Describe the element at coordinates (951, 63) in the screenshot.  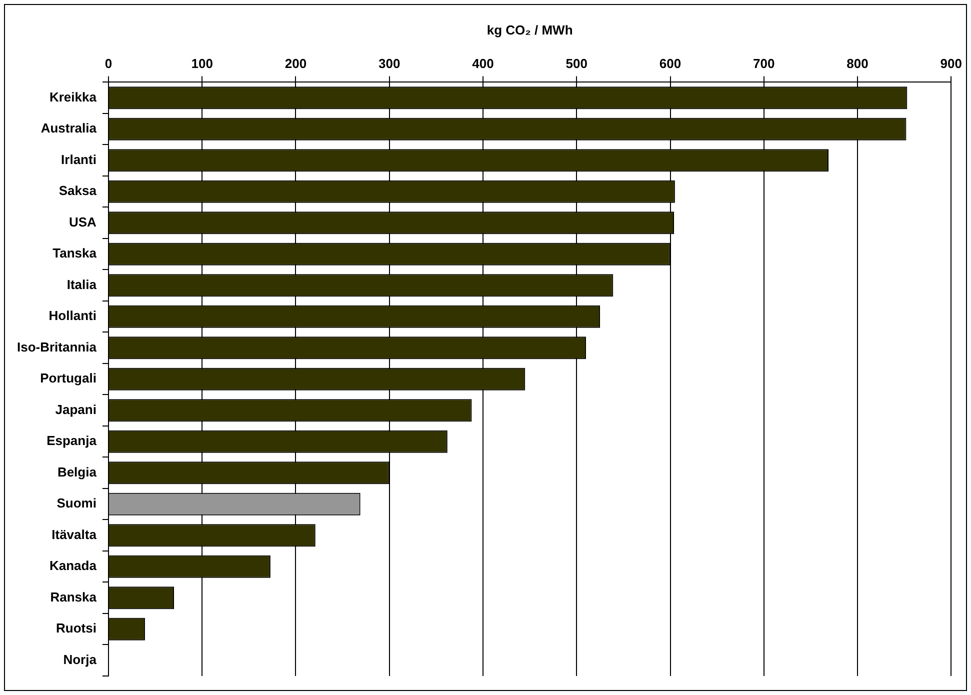
I see `x-tick-label: 900` at that location.